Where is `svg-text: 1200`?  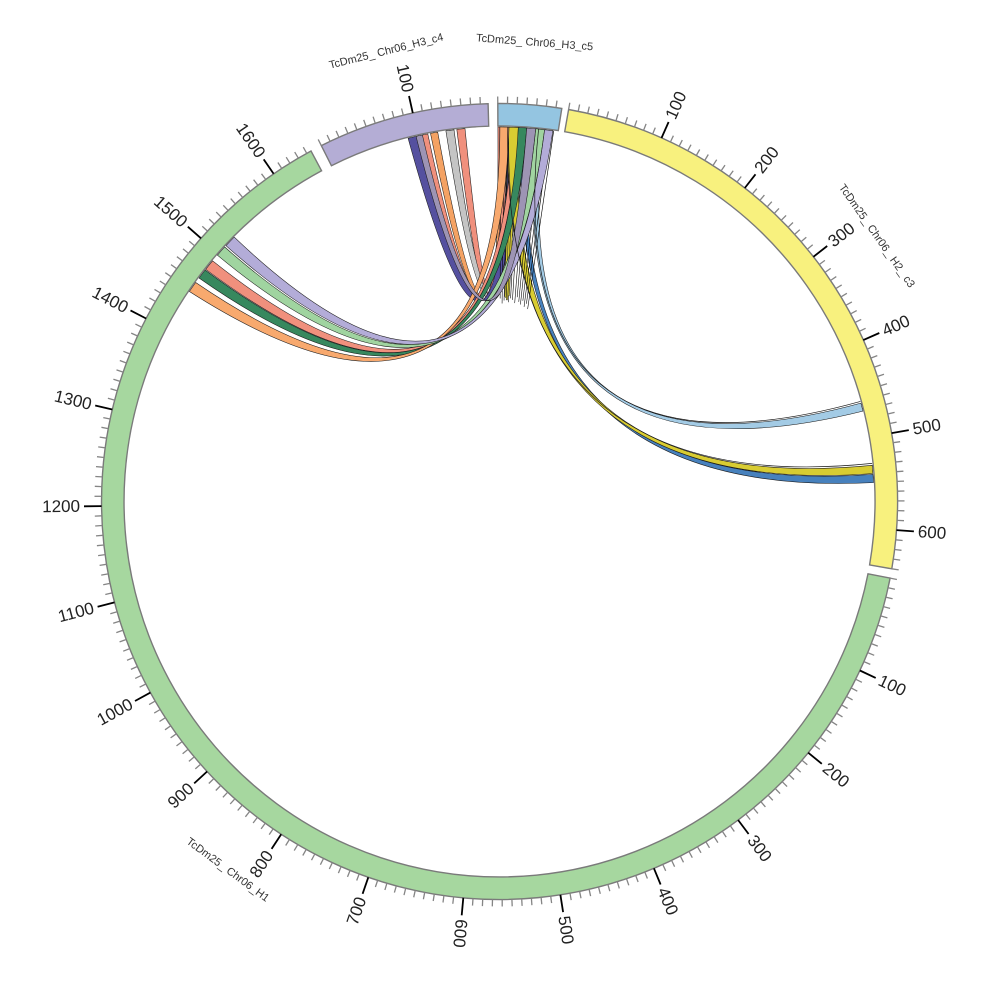 svg-text: 1200 is located at coordinates (61, 506).